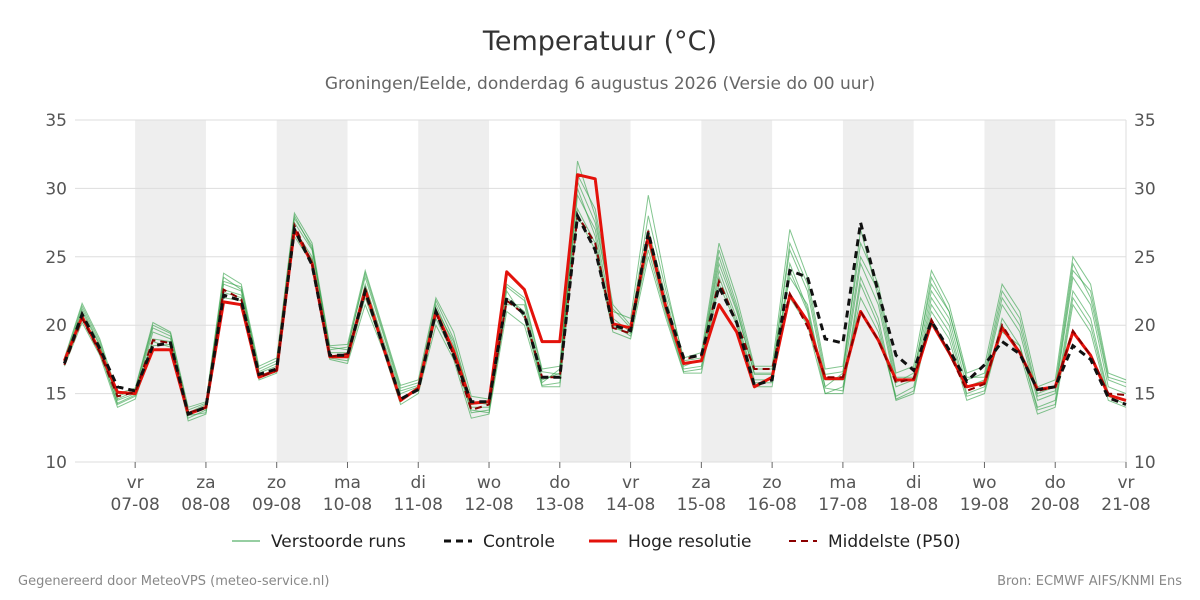 This screenshot has height=600, width=1200. What do you see at coordinates (984, 505) in the screenshot?
I see `x-tick-date-13: 19-08` at bounding box center [984, 505].